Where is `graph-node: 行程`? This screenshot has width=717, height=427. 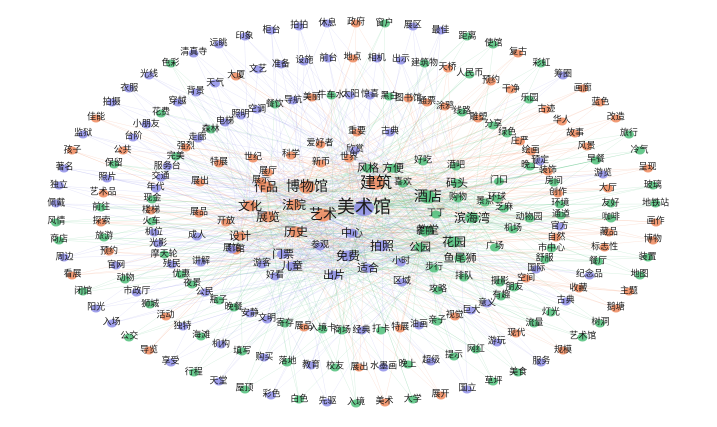
graph-node: 行程 is located at coordinates (194, 372).